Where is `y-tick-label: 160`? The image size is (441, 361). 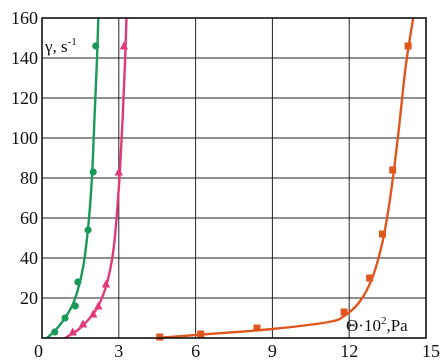
y-tick-label: 160 is located at coordinates (24, 18).